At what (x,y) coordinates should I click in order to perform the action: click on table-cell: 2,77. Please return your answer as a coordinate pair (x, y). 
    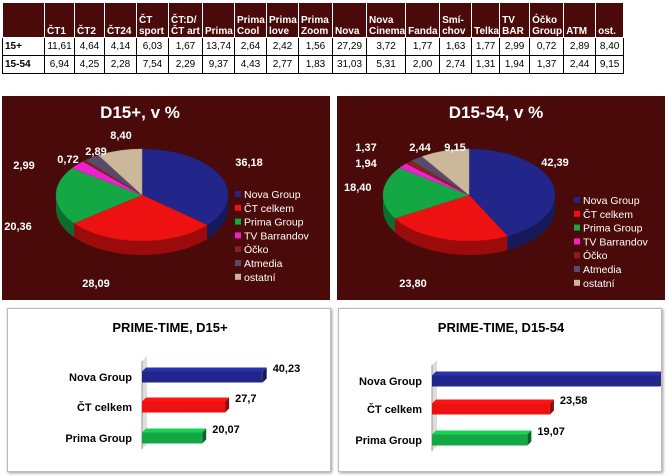
    Looking at the image, I should click on (282, 64).